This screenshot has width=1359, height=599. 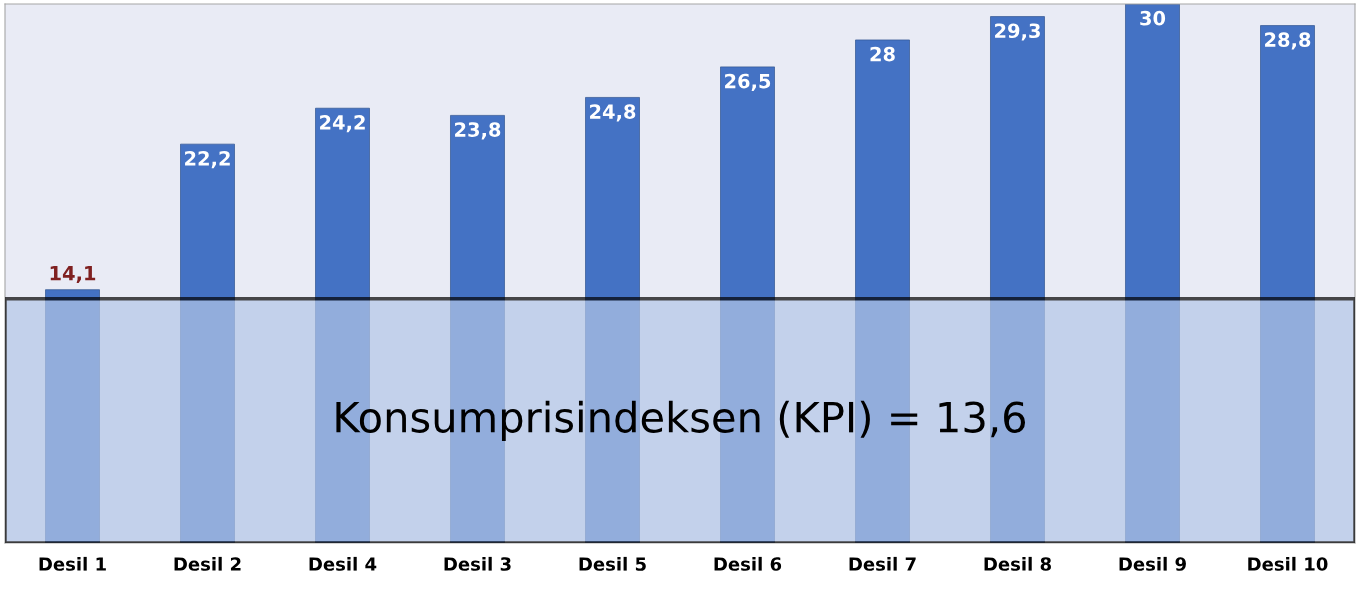 I want to click on band-label: Konsumprisindeksen (KPI) = 13,6, so click(x=681, y=420).